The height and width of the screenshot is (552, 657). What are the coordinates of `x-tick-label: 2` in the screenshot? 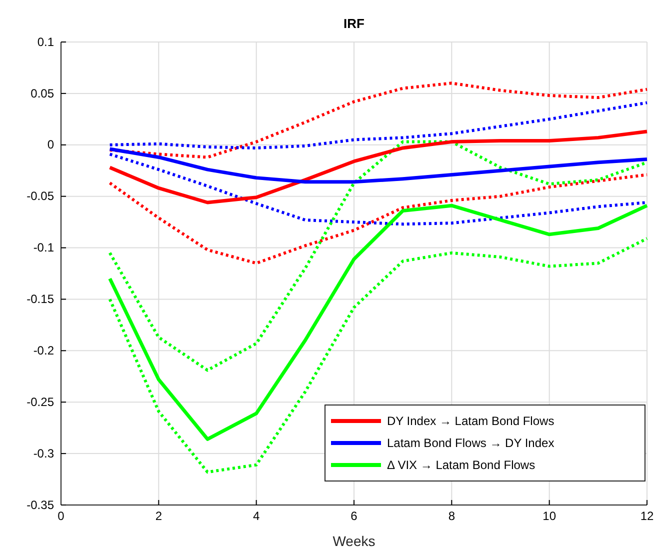 It's located at (158, 516).